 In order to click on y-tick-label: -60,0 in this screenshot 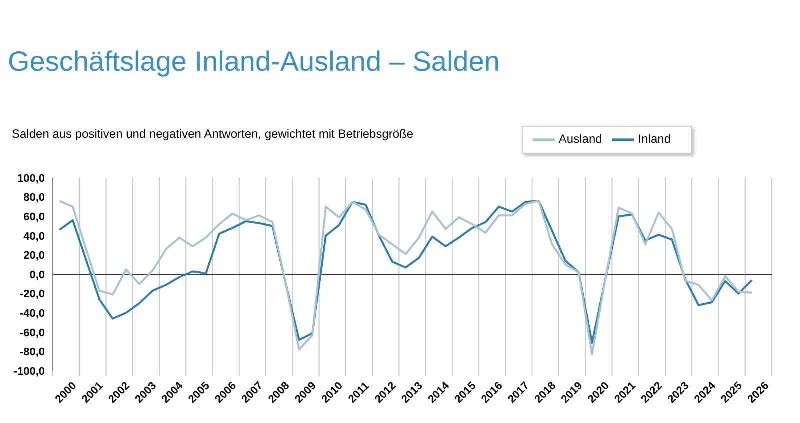, I will do `click(32, 333)`.